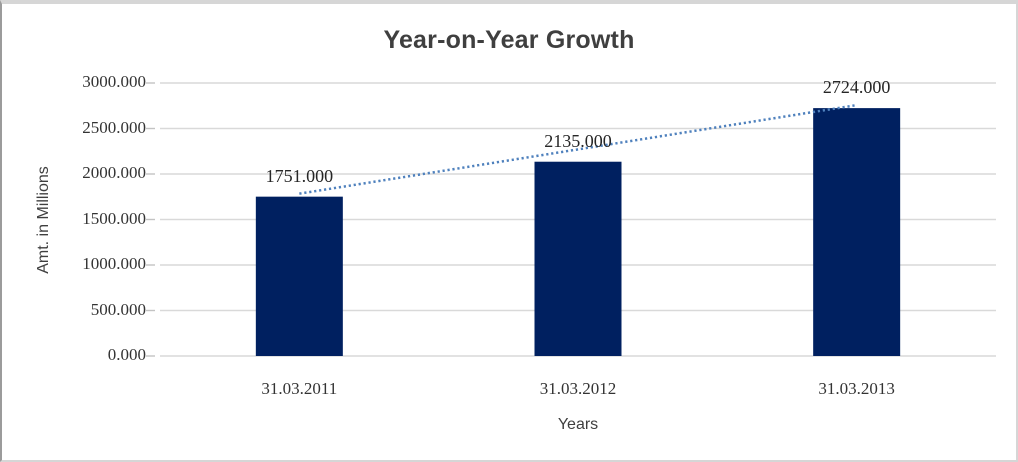 This screenshot has height=462, width=1018. Describe the element at coordinates (509, 40) in the screenshot. I see `chart-title: Year-on-Year Growth` at that location.